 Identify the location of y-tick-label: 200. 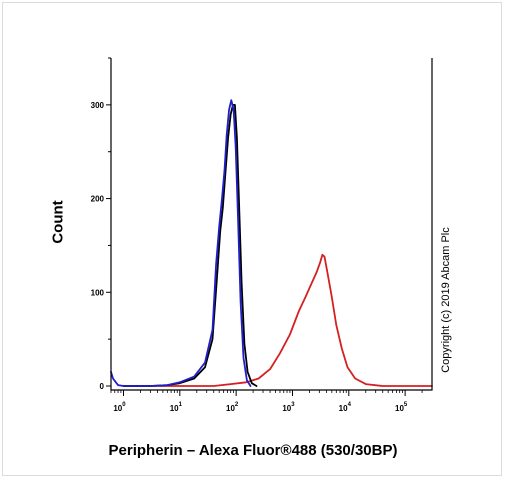
(98, 199).